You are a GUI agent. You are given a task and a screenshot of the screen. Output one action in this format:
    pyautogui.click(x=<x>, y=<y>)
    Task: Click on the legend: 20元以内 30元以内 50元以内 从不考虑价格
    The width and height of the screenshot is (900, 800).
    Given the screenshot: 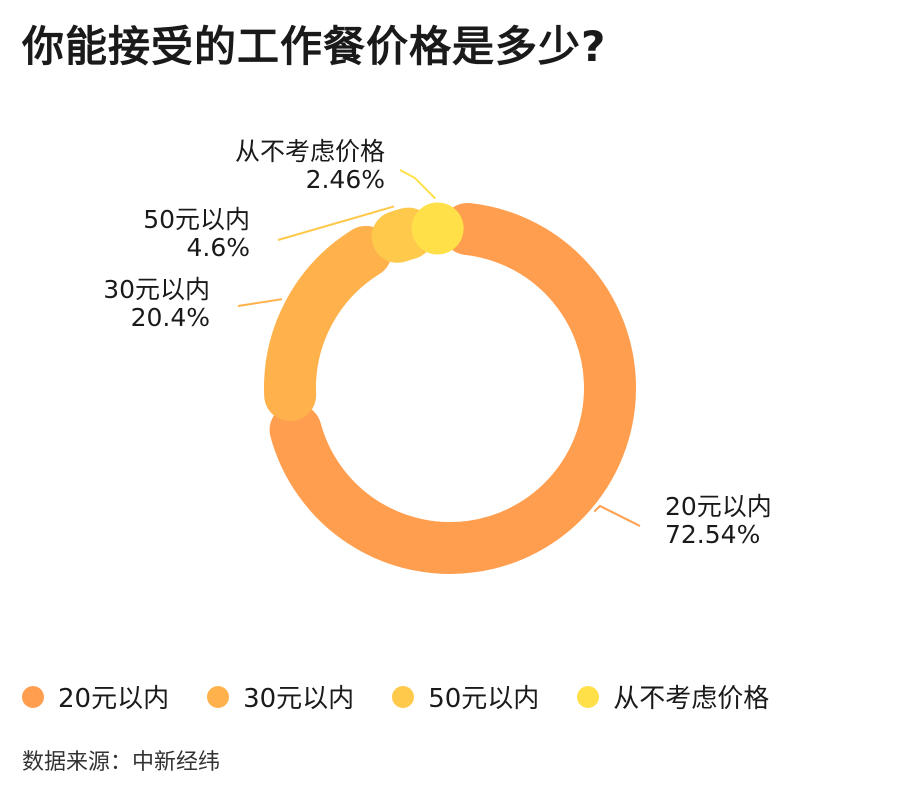 What is the action you would take?
    pyautogui.click(x=414, y=696)
    